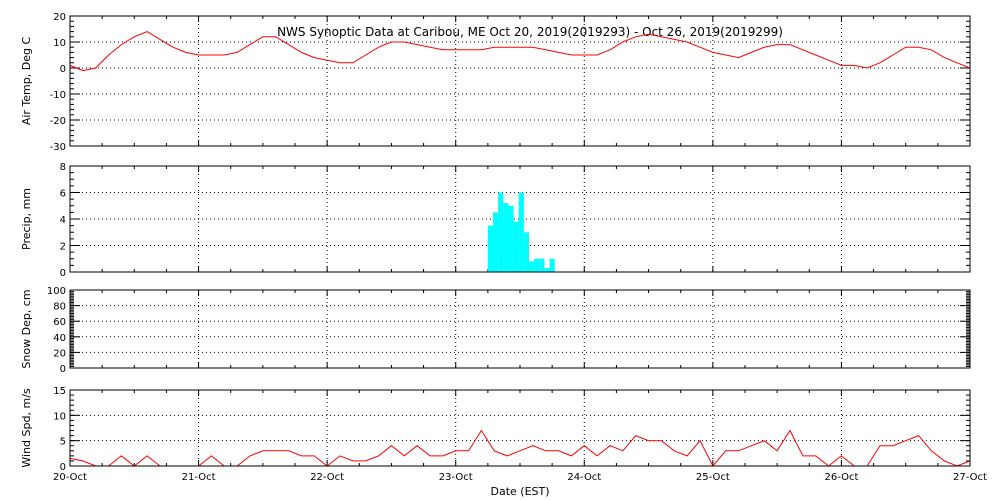  What do you see at coordinates (56, 291) in the screenshot?
I see `y-tick-label: 100` at bounding box center [56, 291].